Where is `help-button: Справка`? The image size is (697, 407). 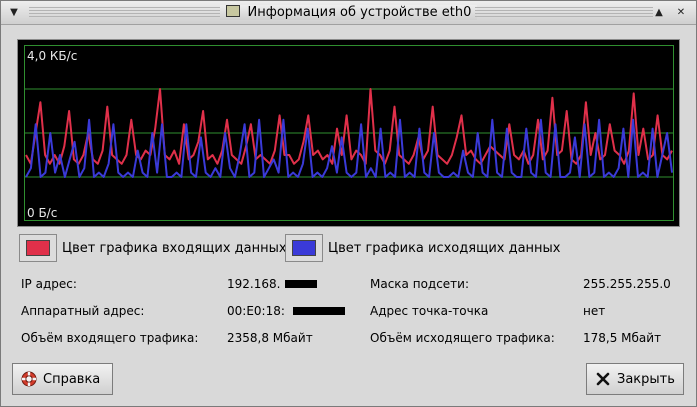
help-button: Справка is located at coordinates (62, 379).